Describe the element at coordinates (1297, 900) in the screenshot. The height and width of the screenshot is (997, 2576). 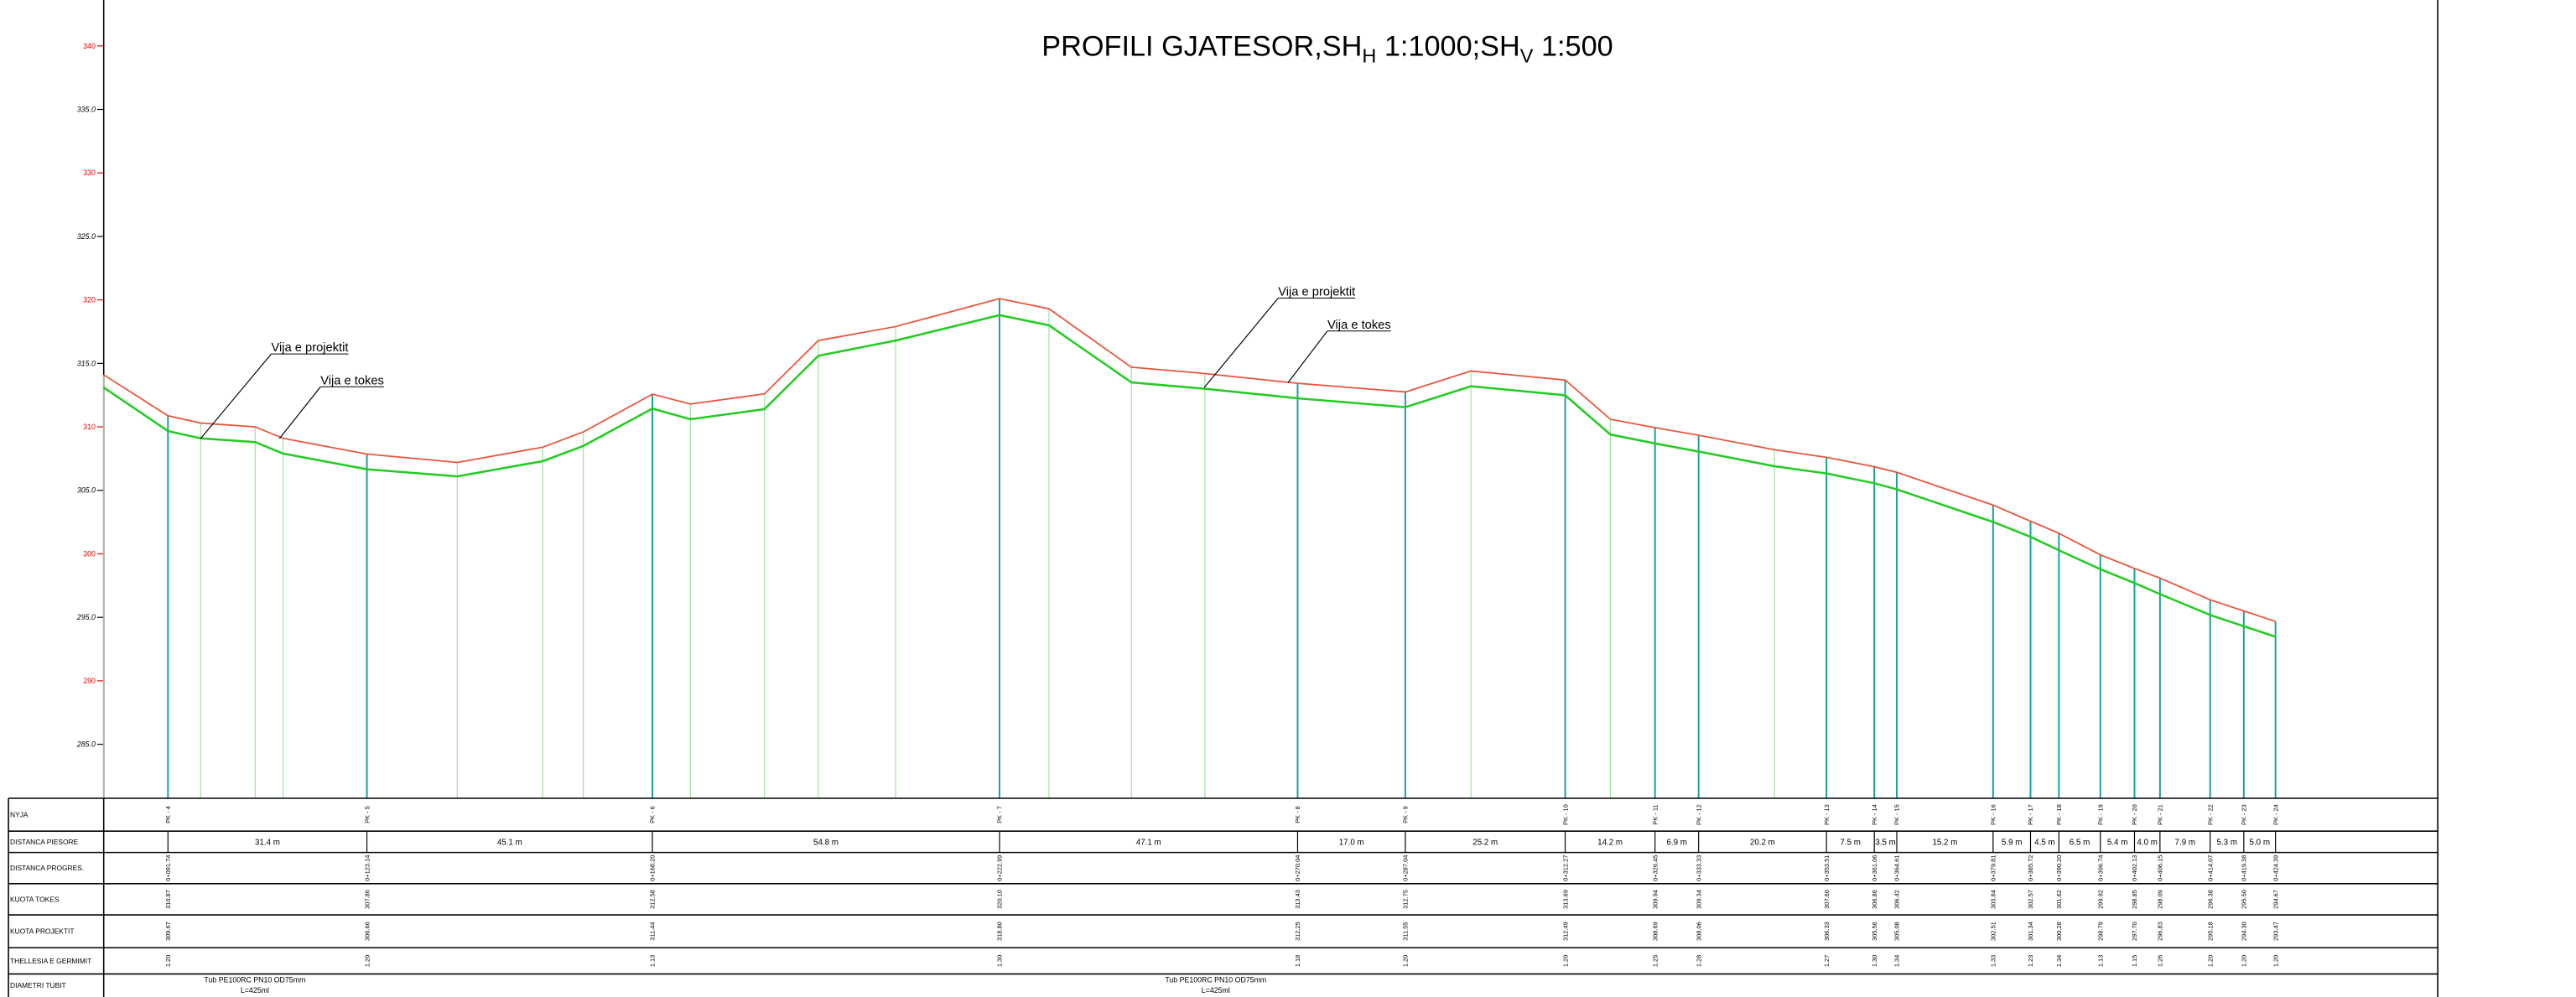
I see `ground-level: 313.43` at that location.